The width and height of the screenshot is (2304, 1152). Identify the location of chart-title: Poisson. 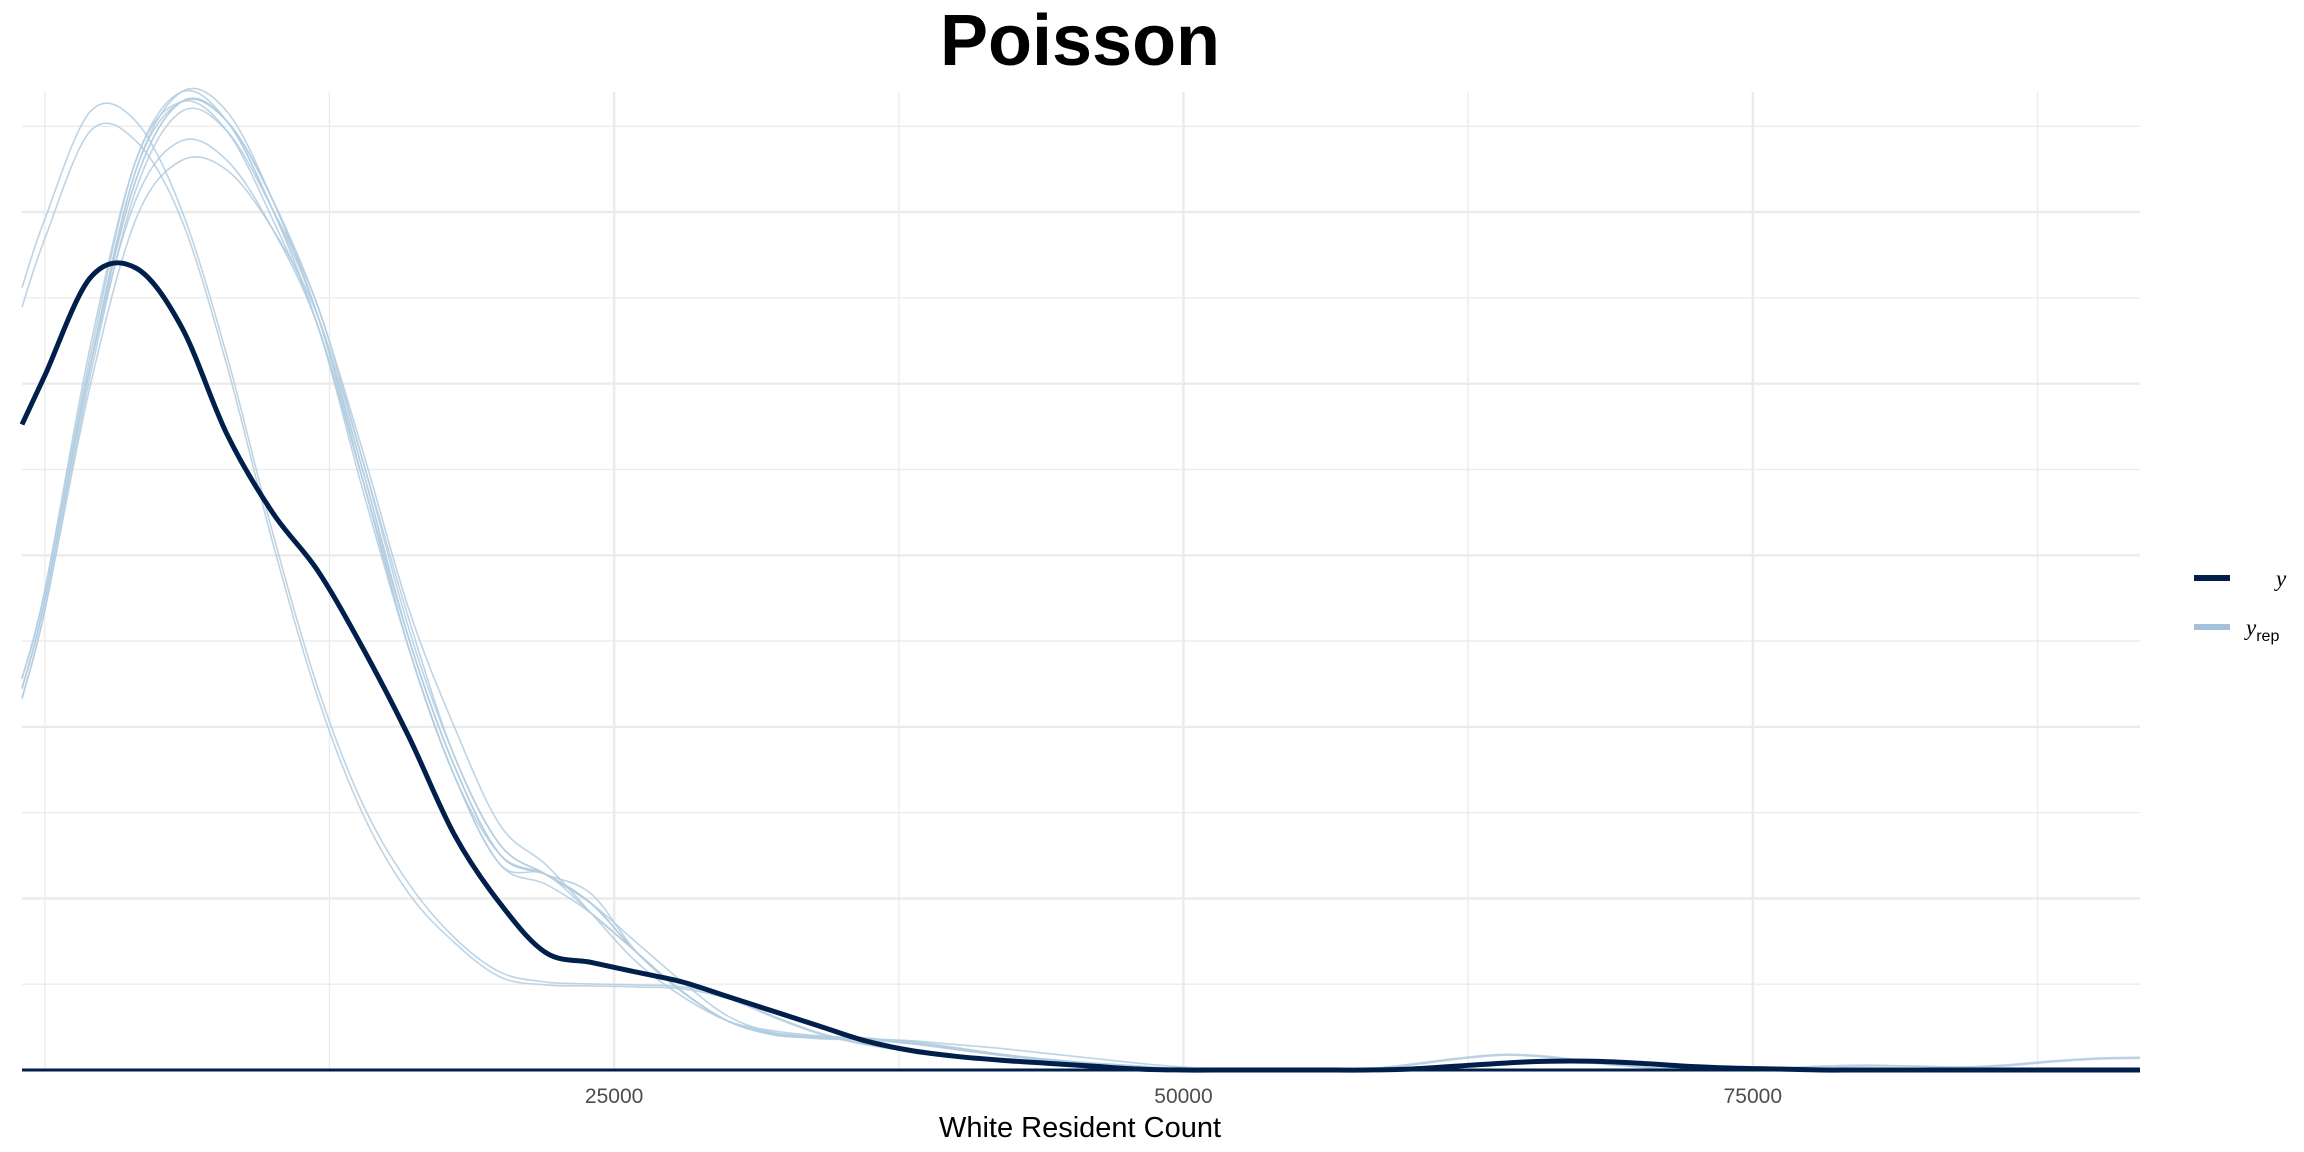
(1080, 41).